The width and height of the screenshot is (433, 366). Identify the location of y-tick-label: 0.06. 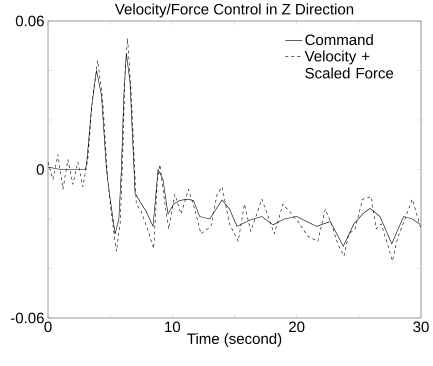
(30, 21).